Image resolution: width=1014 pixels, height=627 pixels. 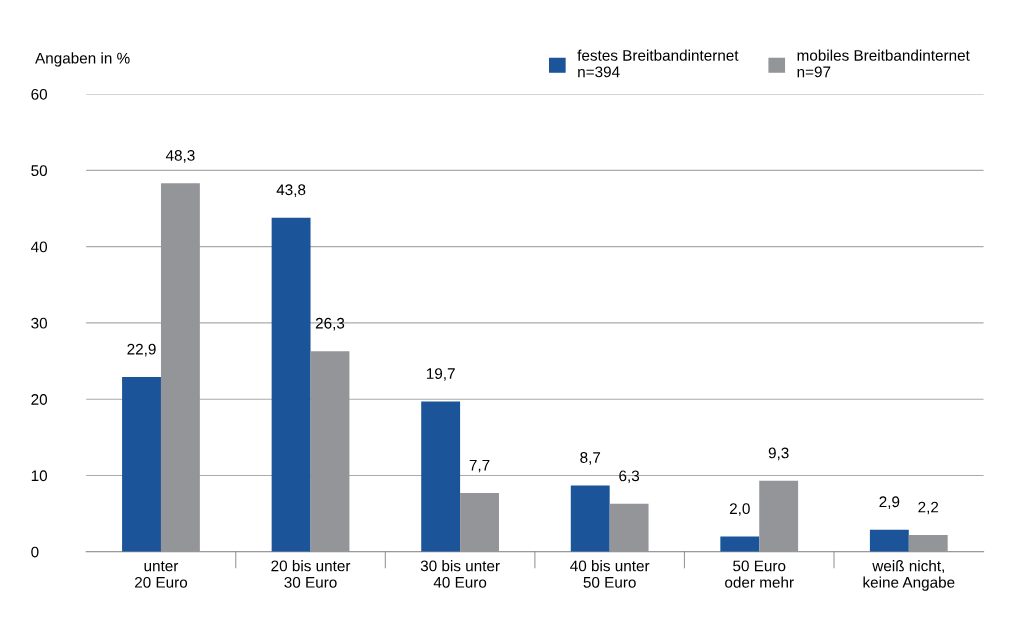 What do you see at coordinates (610, 574) in the screenshot?
I see `x-tick-label: 40 bis unter 50 Euro` at bounding box center [610, 574].